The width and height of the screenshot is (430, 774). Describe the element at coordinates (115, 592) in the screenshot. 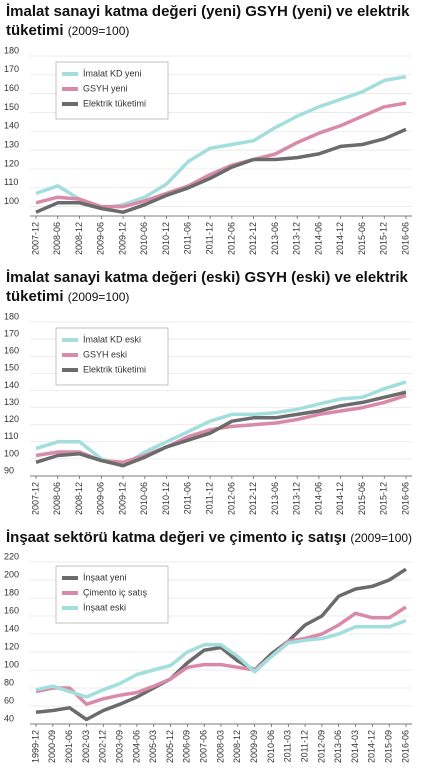

I see `legend-label: Çimento iç satış` at that location.